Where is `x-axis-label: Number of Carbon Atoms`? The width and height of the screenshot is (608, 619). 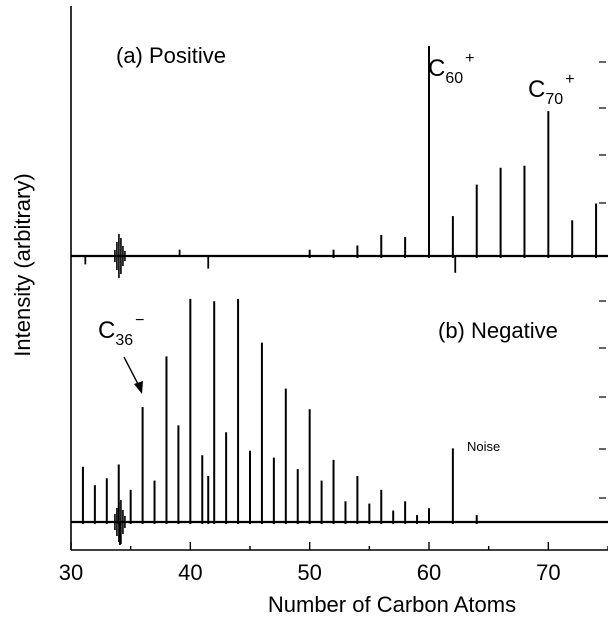
x-axis-label: Number of Carbon Atoms is located at coordinates (392, 604).